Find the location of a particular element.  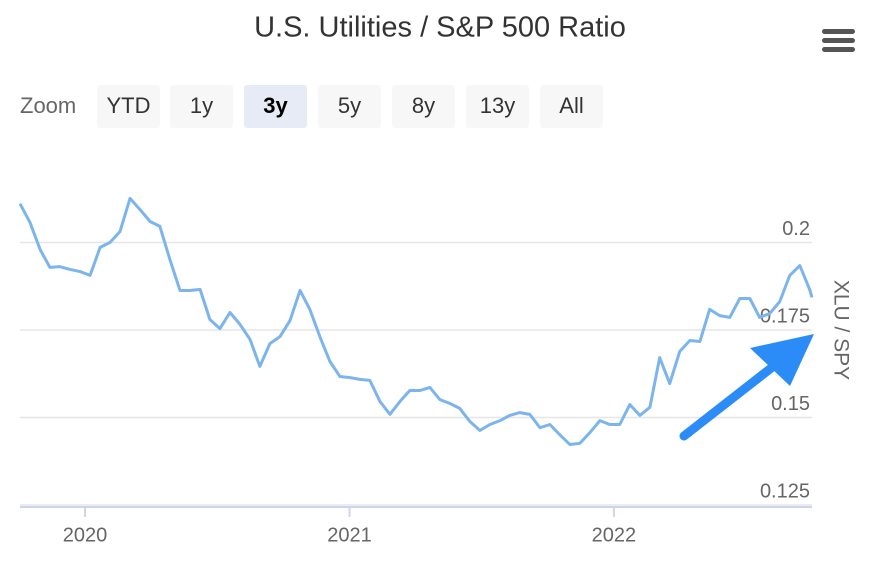

y-axis-title: XLU / SPY is located at coordinates (840, 330).